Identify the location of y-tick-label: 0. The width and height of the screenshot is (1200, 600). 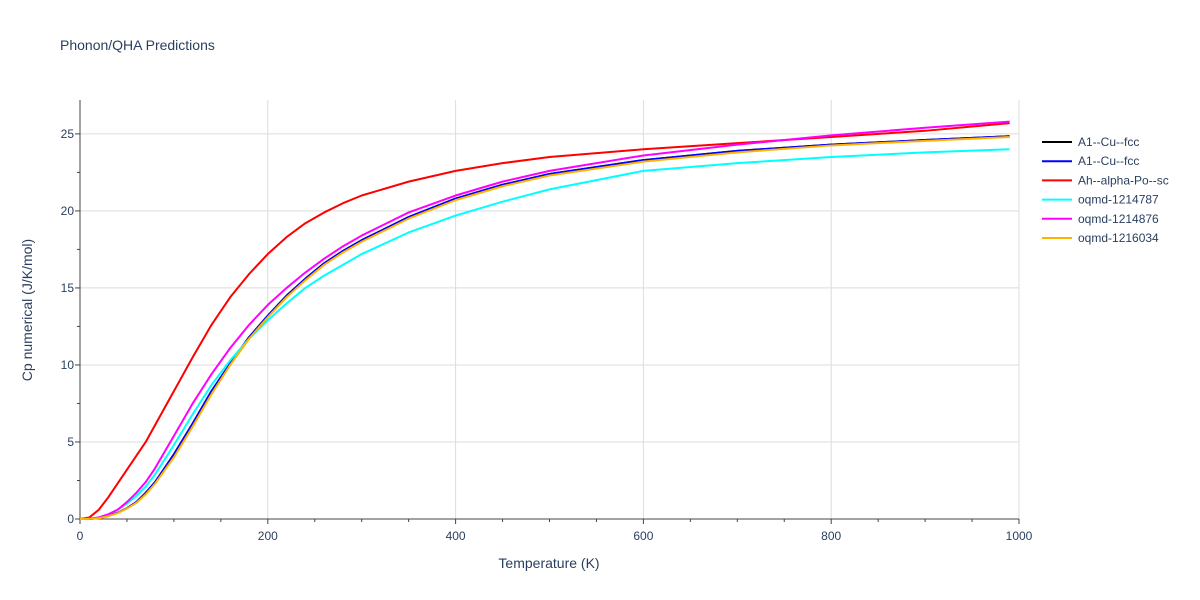
(70, 519).